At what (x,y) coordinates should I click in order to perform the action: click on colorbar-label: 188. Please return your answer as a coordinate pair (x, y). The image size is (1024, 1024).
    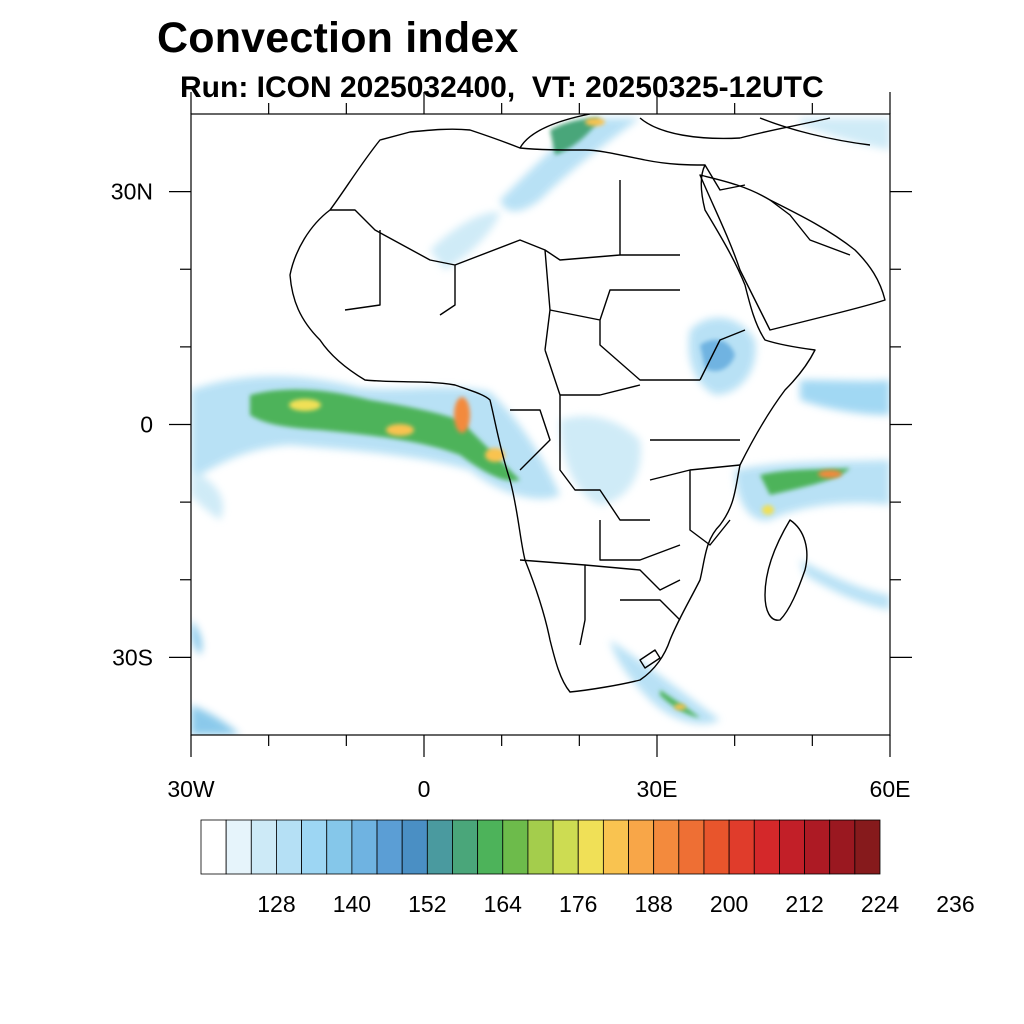
    Looking at the image, I should click on (653, 904).